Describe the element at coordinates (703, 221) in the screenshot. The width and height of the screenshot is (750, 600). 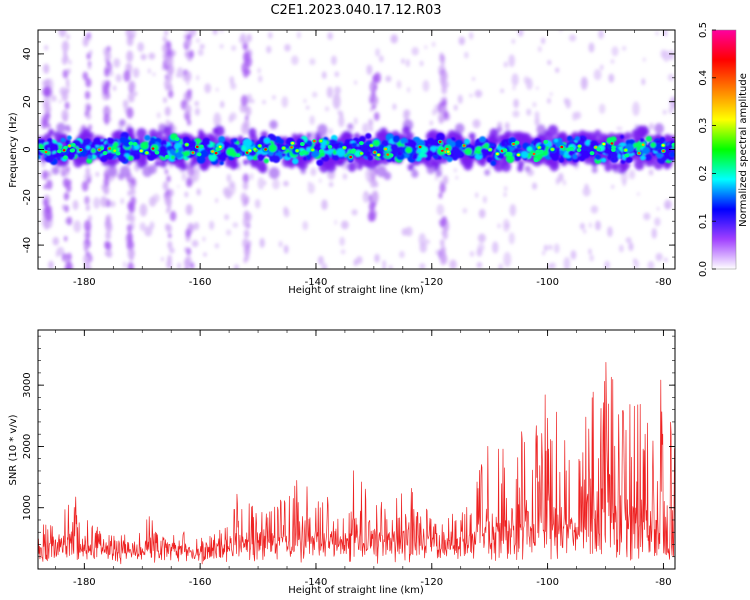
I see `colorbar-tick-label: 0.1` at that location.